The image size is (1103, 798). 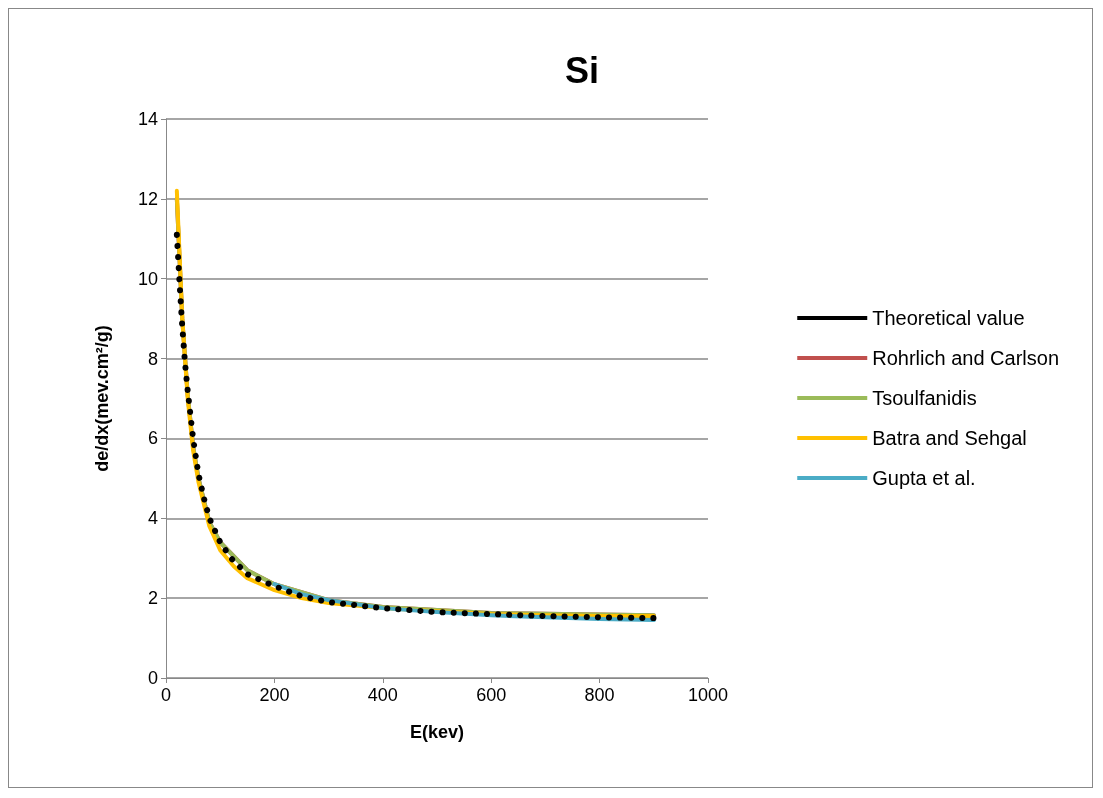 I want to click on y-tick-label: 14, so click(x=147, y=119).